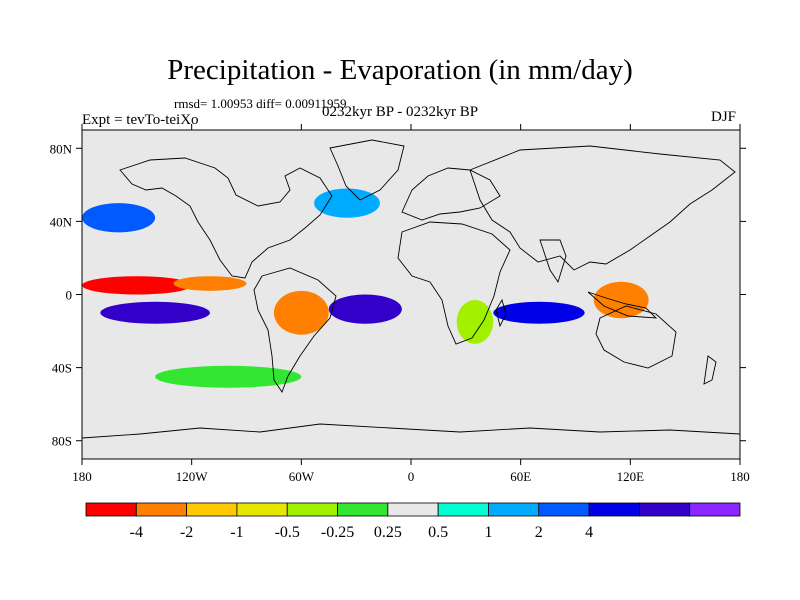  What do you see at coordinates (61, 221) in the screenshot?
I see `y-tick-label: 40N` at bounding box center [61, 221].